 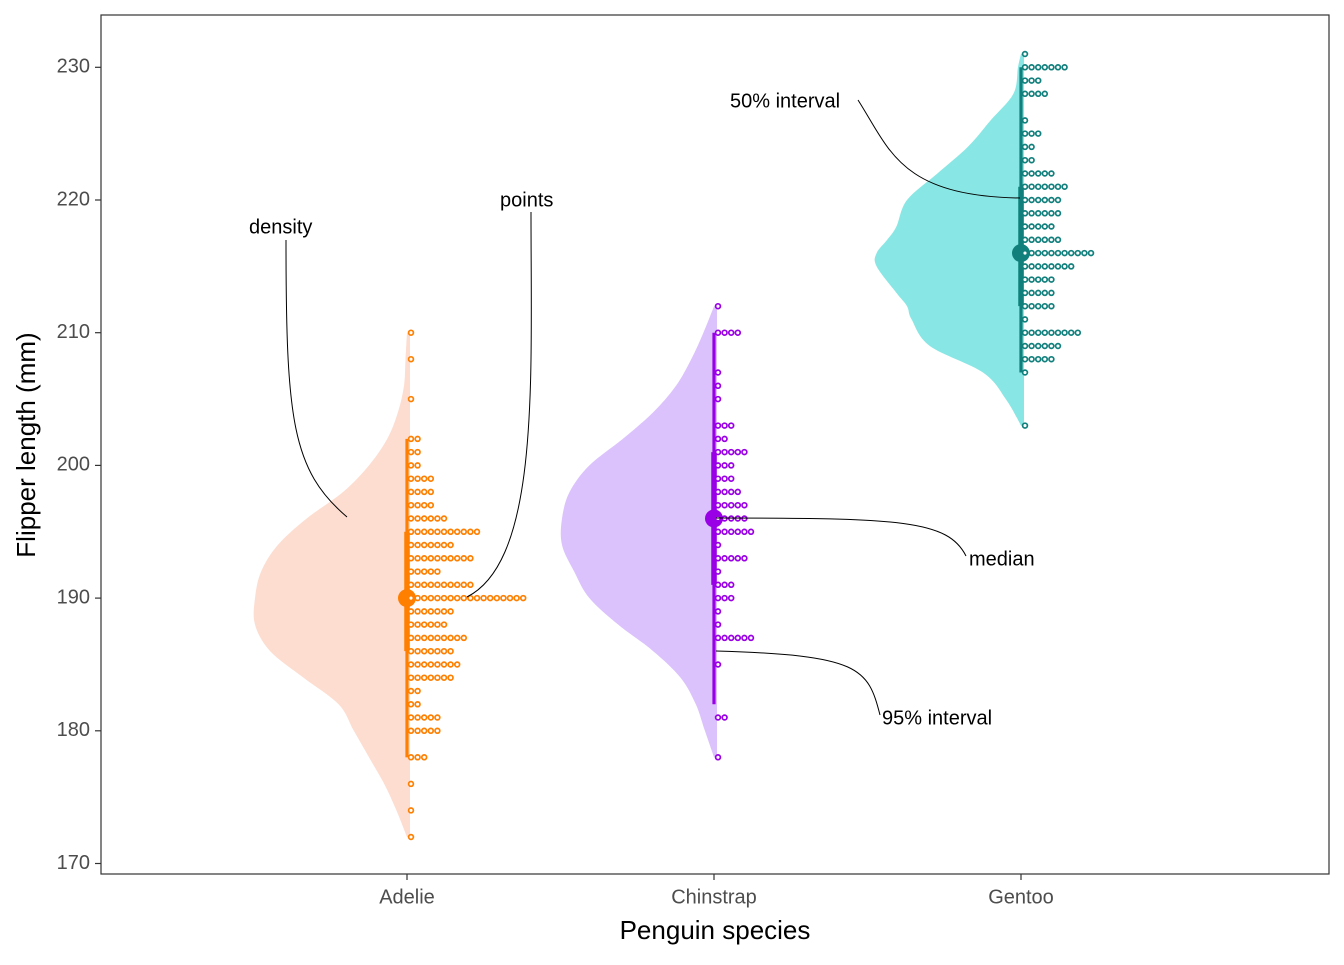 I want to click on annotation-line-95pct-interval, so click(x=798, y=683).